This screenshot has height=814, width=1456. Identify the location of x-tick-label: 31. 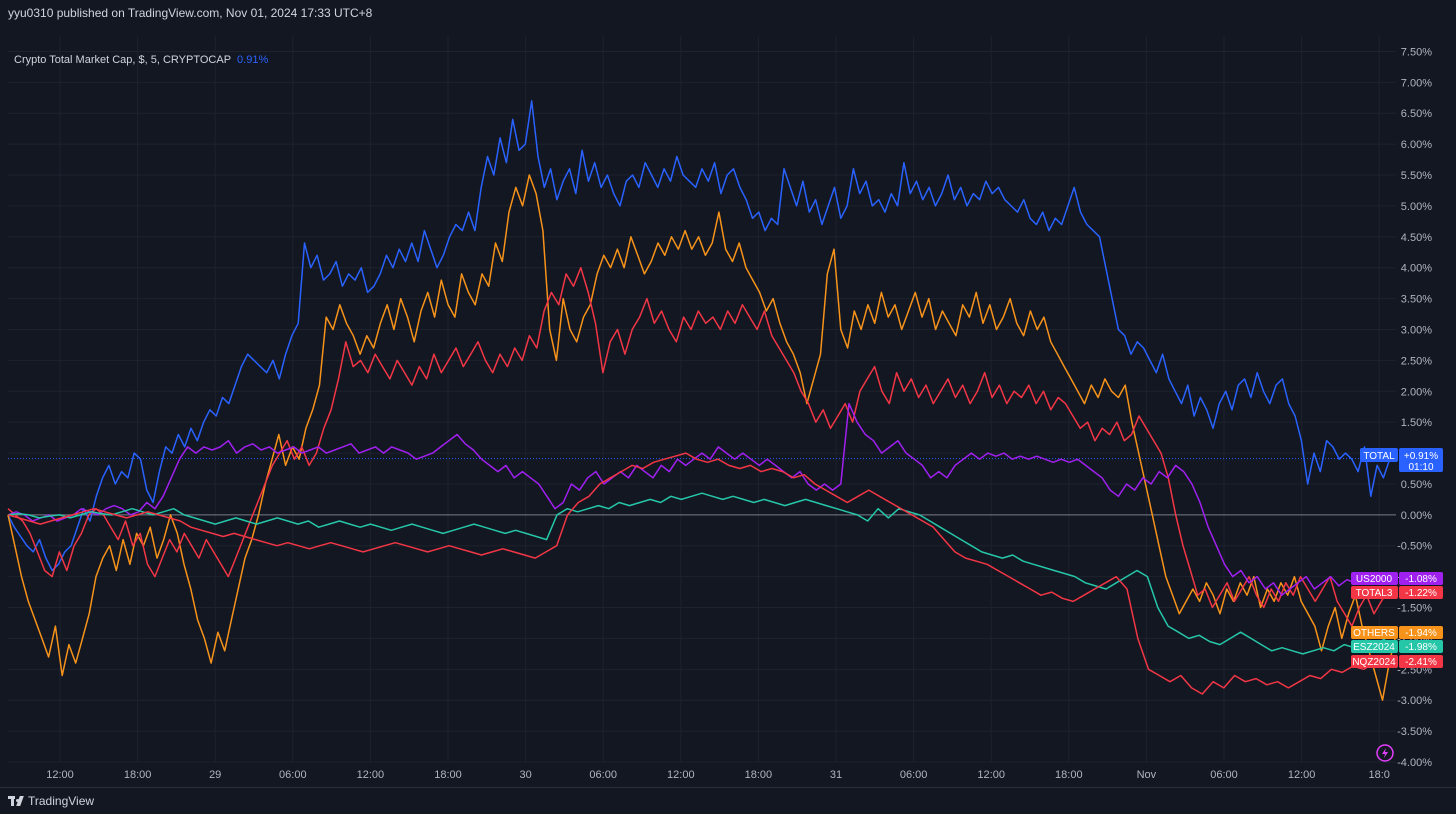
(836, 775).